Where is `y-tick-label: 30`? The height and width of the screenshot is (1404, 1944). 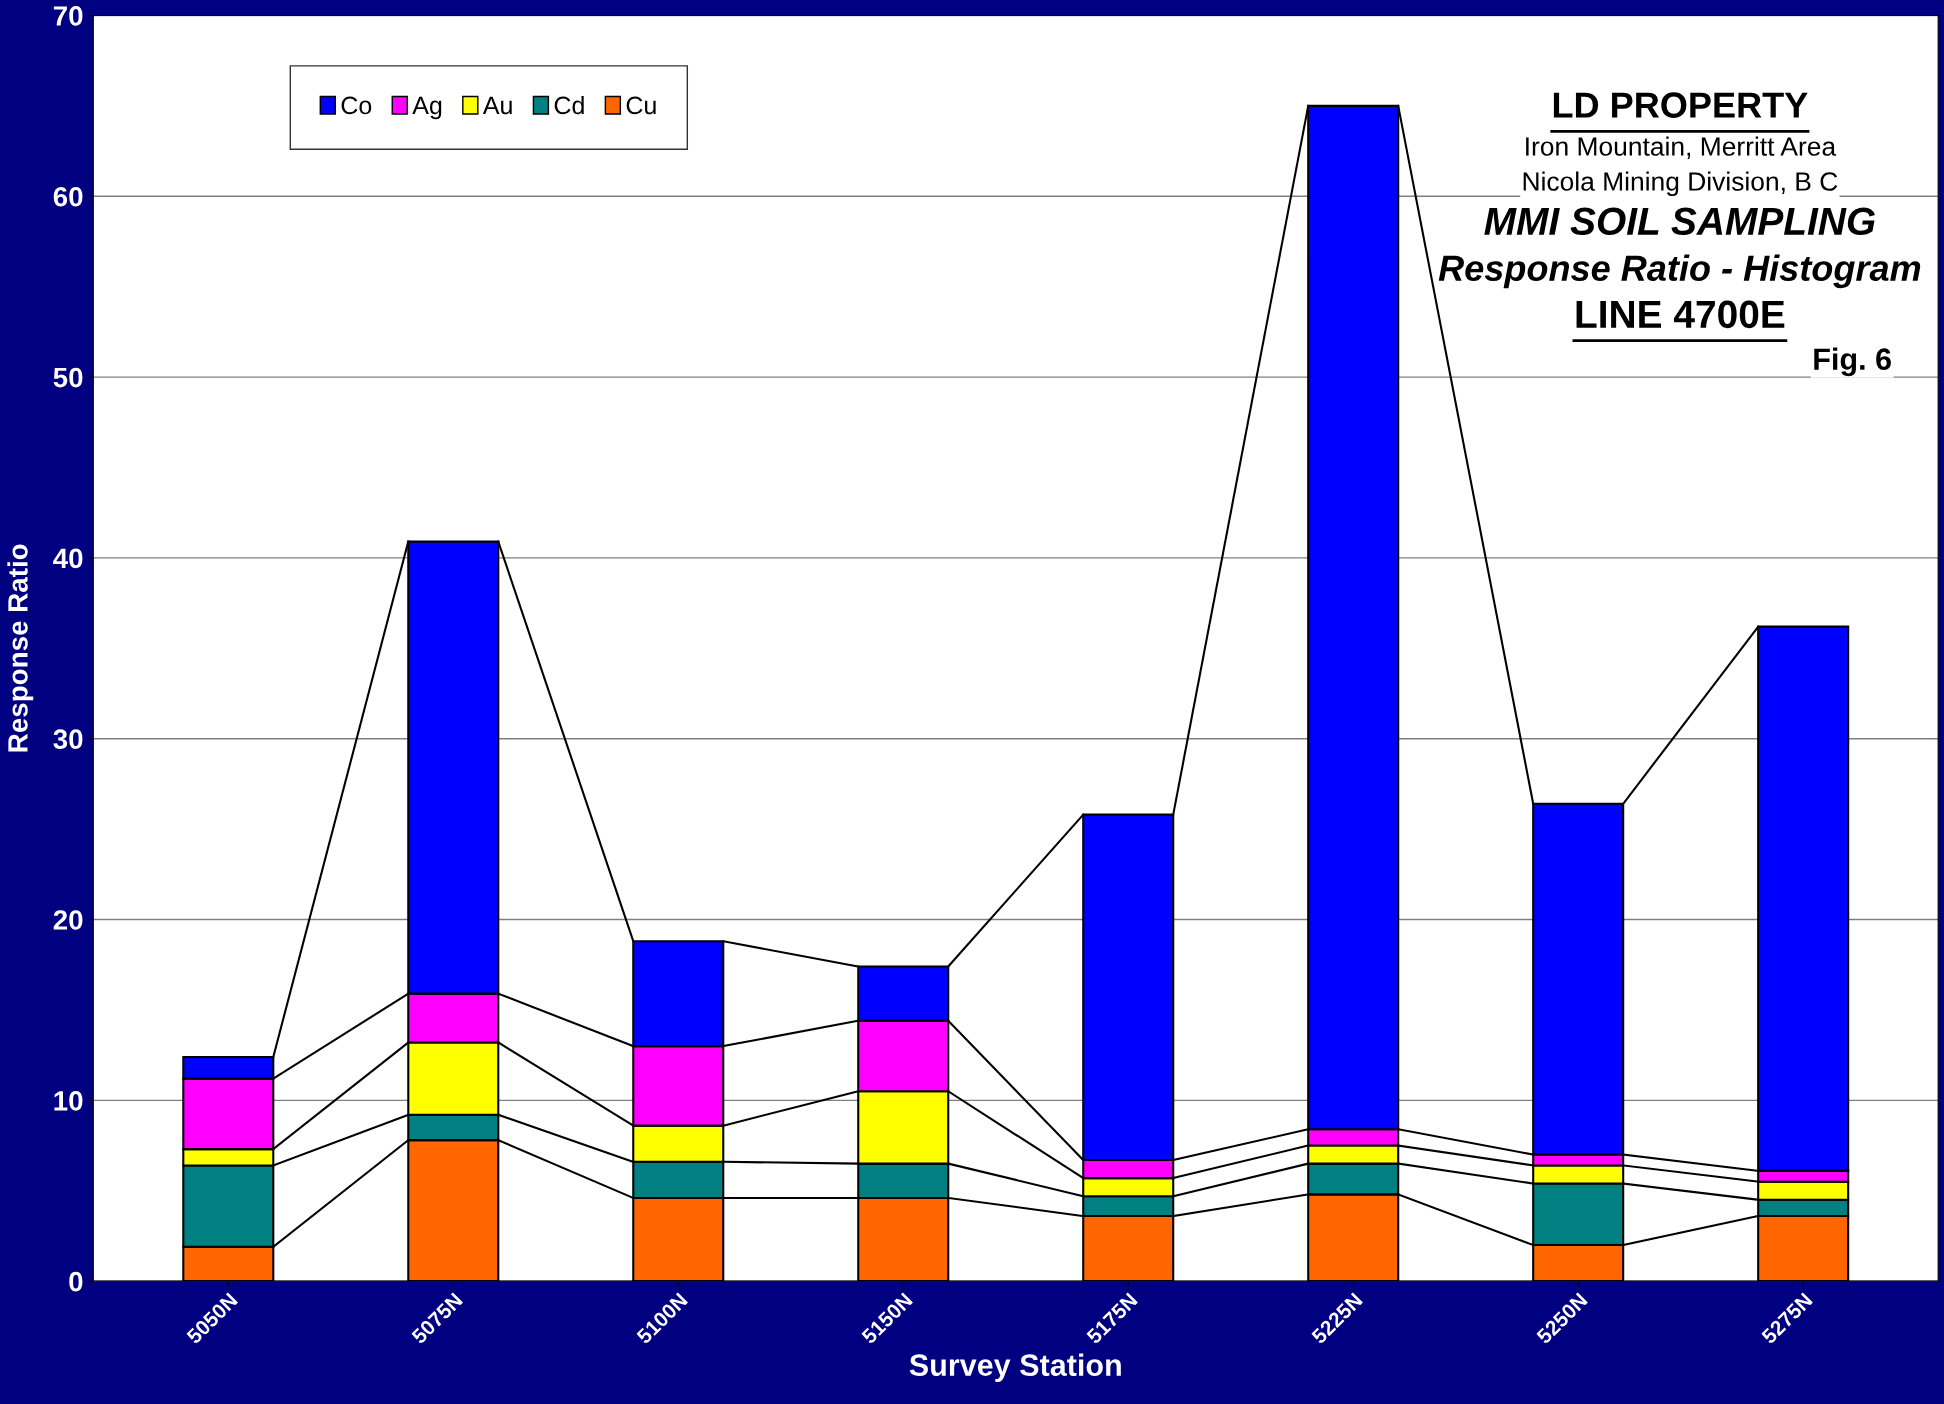
y-tick-label: 30 is located at coordinates (68, 739).